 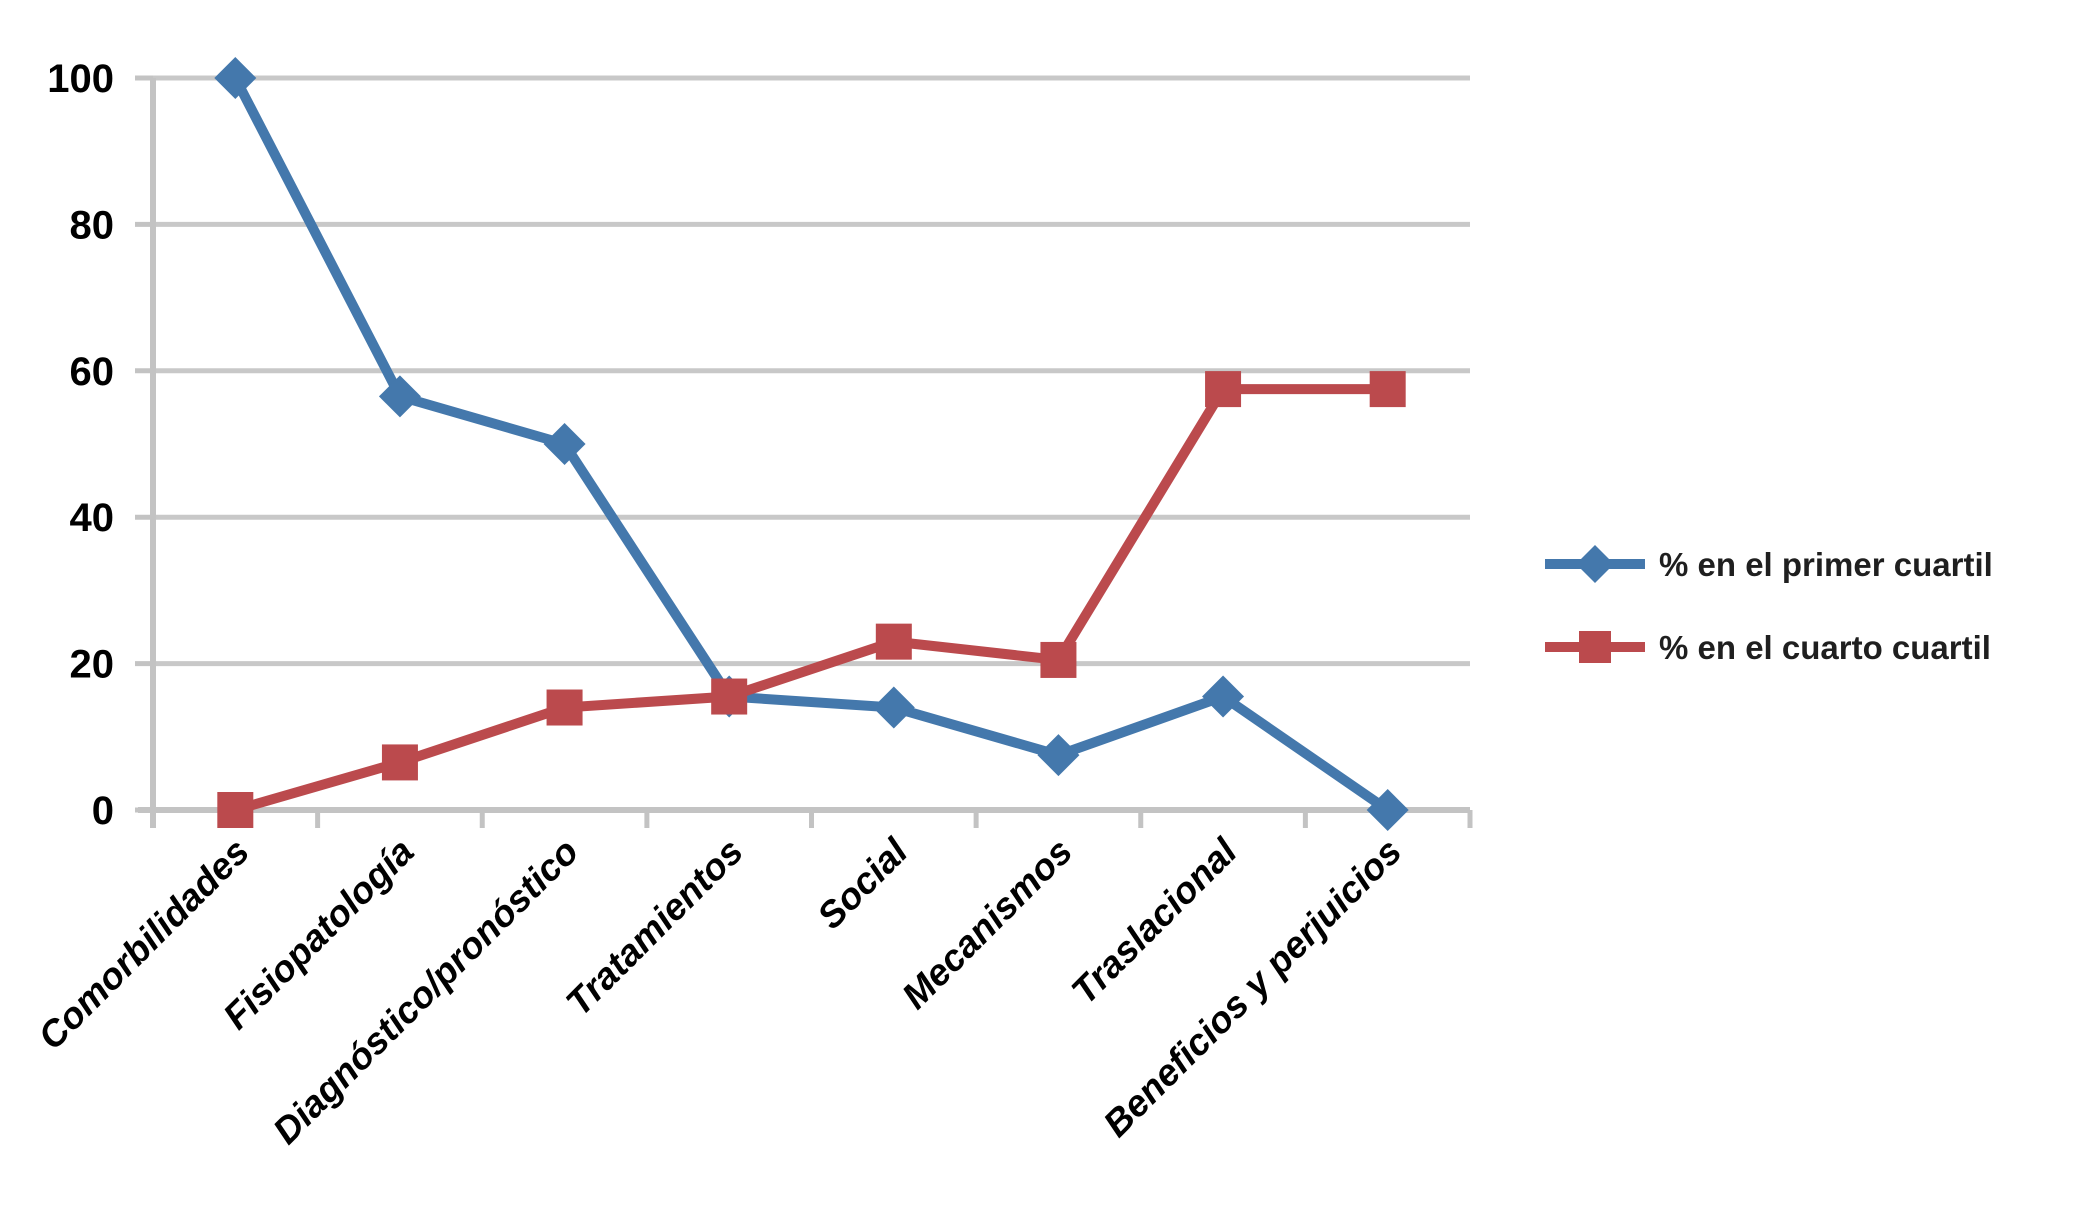 What do you see at coordinates (1595, 564) in the screenshot?
I see `legend-diamond-icon` at bounding box center [1595, 564].